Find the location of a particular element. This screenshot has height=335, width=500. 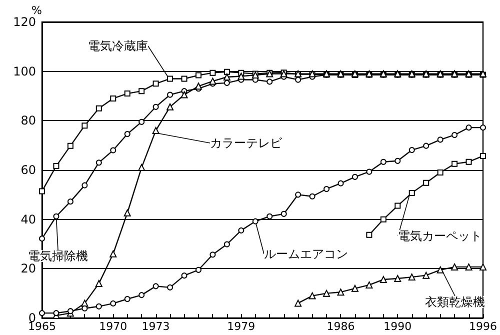

x-tick-label: 1996 is located at coordinates (483, 326).